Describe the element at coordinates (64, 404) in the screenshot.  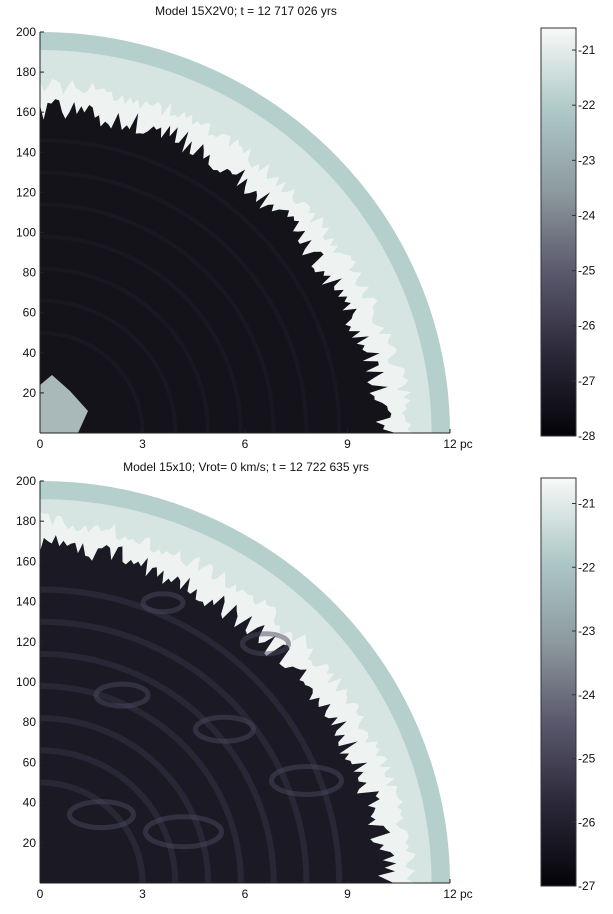
I see `core-blob` at that location.